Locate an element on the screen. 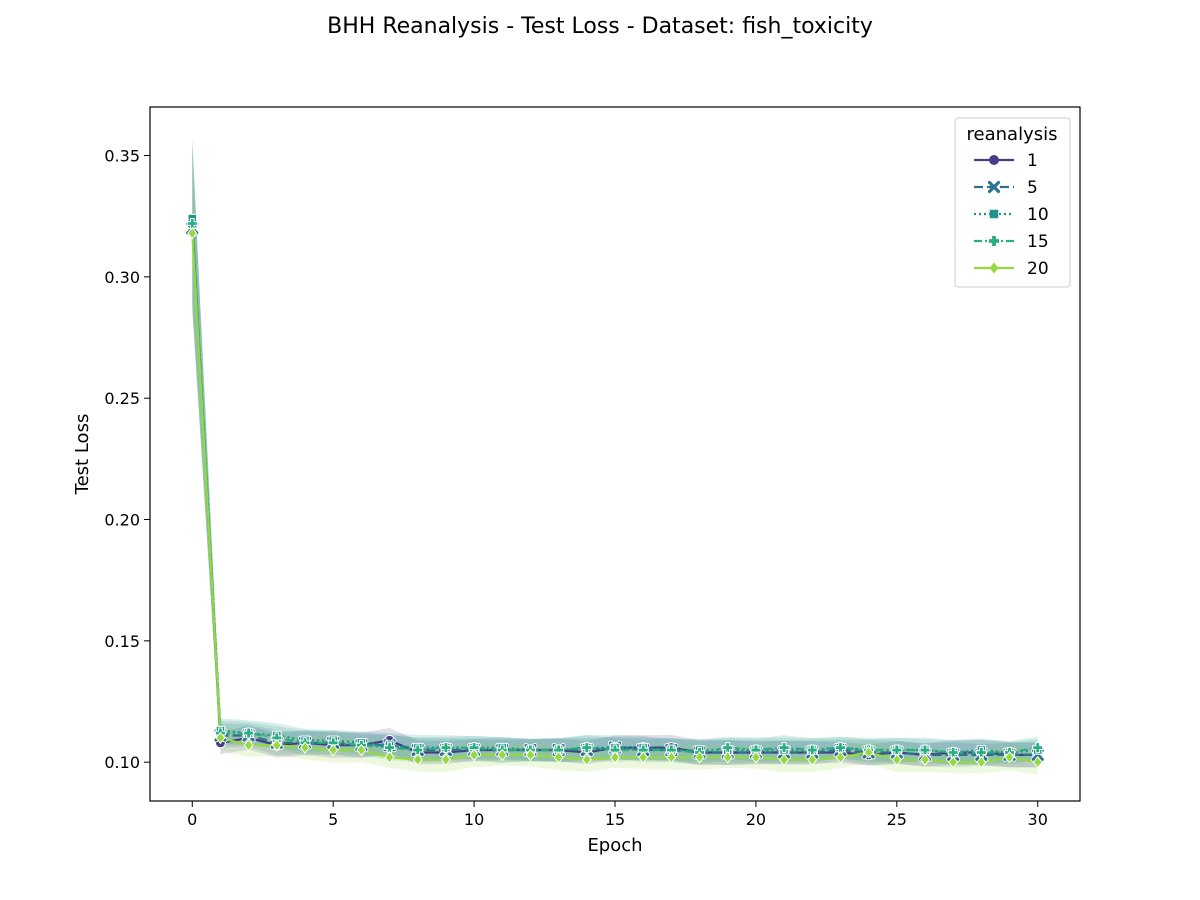 Image resolution: width=1200 pixels, height=900 pixels. legend-label-series-15: 15 is located at coordinates (1038, 242).